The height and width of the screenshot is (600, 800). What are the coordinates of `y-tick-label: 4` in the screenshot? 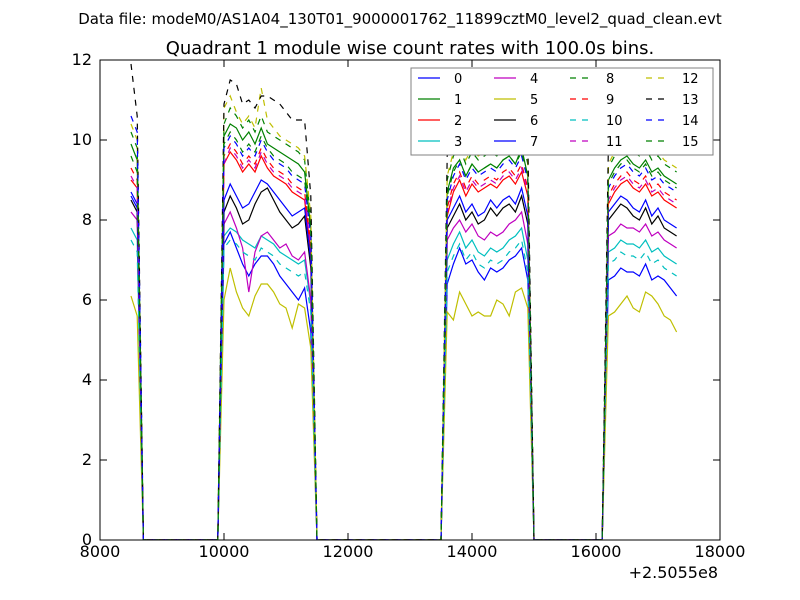 It's located at (87, 379).